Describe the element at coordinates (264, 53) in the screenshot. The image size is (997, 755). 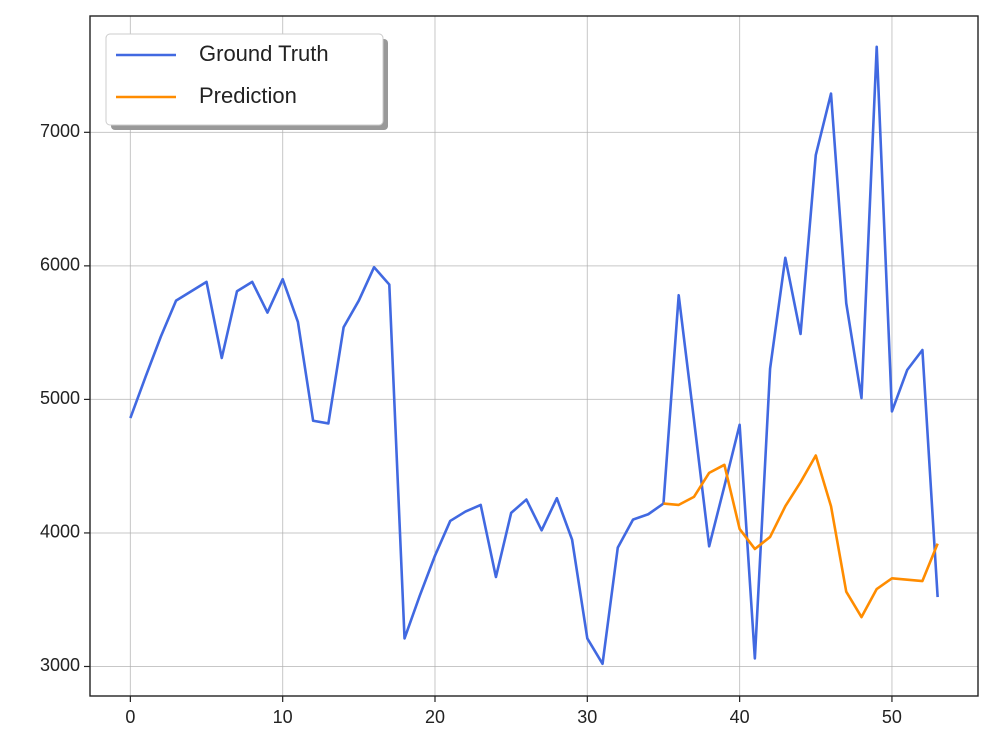
I see `legend-label: Ground Truth` at that location.